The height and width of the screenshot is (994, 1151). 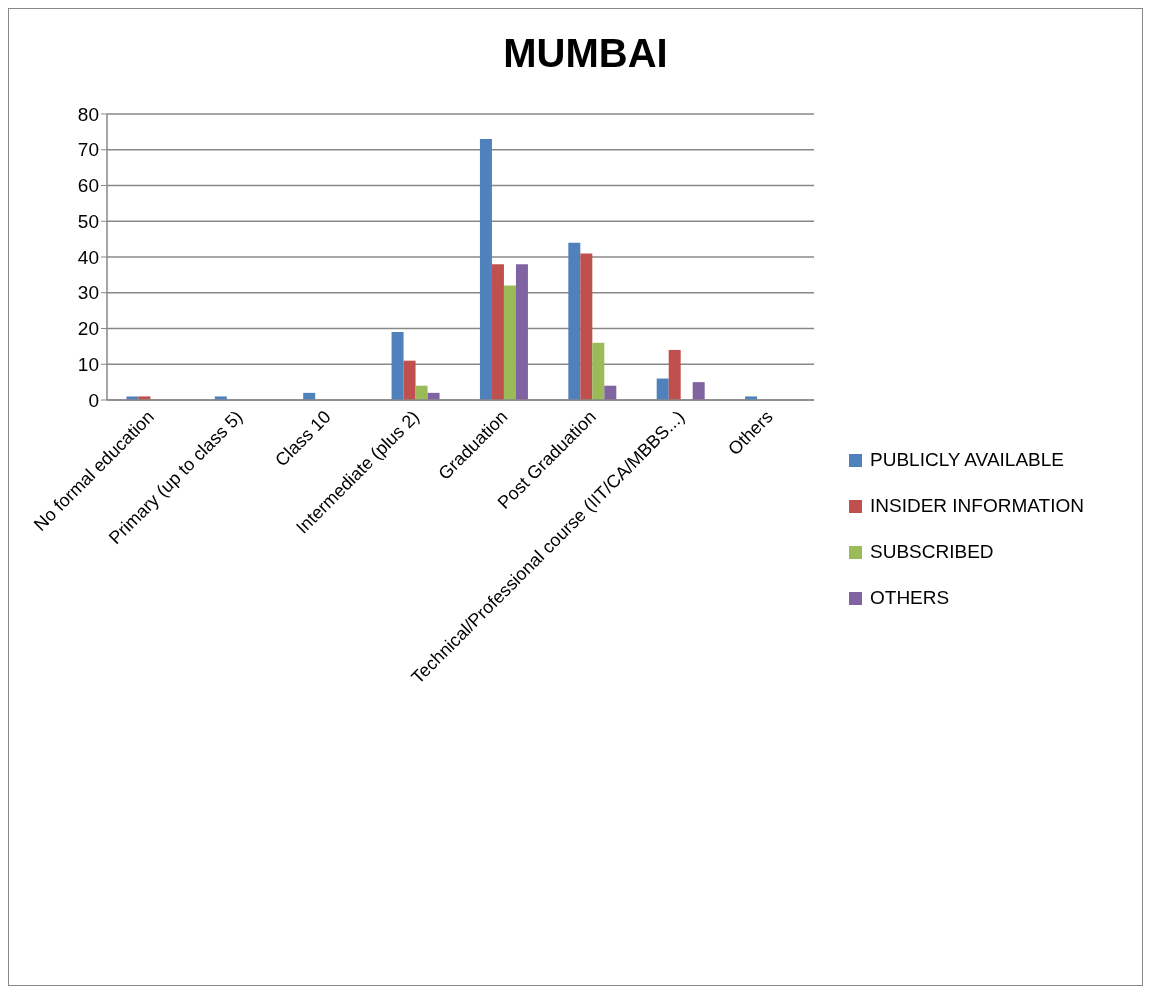 I want to click on legend-label: OTHERS, so click(x=910, y=598).